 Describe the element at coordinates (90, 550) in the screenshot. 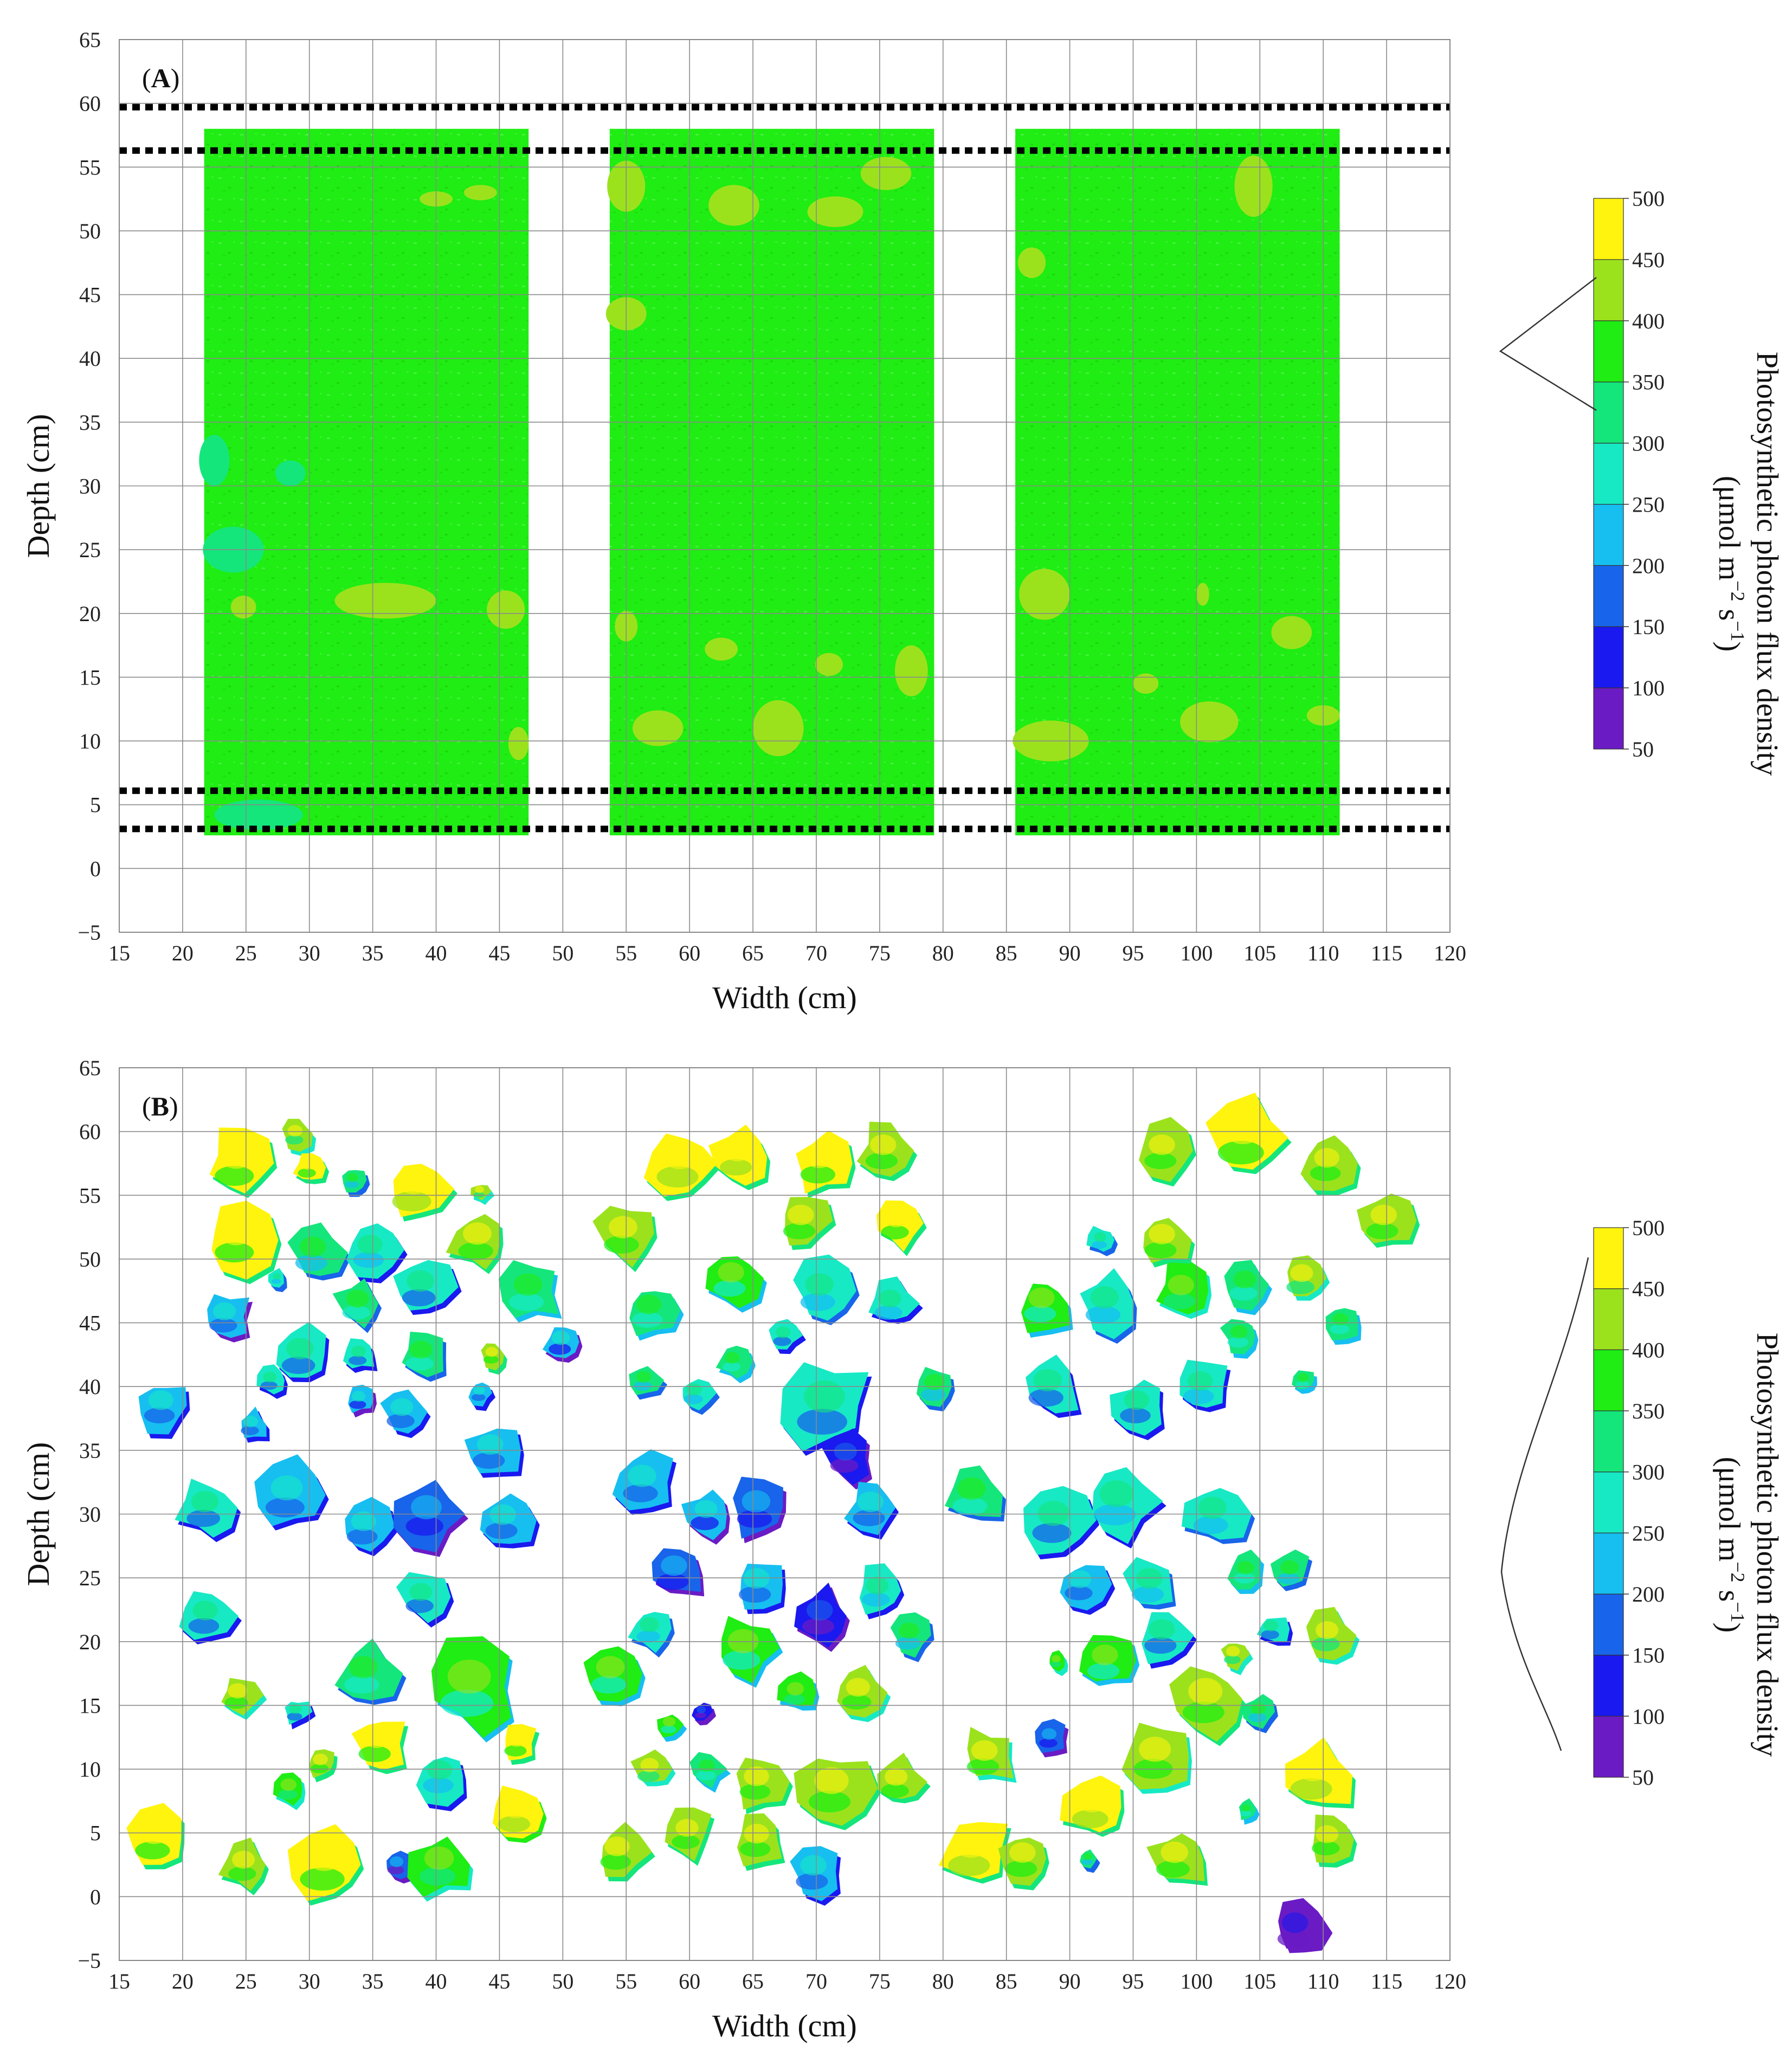

I see `y-tick-label: 25` at that location.